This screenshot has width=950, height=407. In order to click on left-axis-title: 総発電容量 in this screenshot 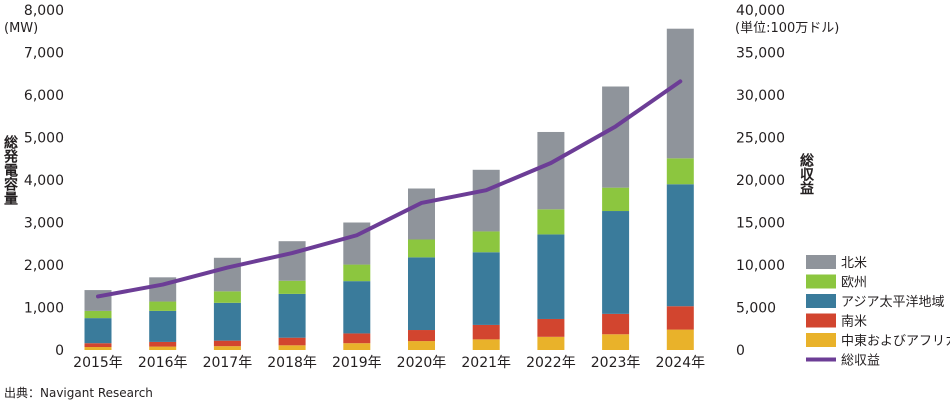, I will do `click(10, 170)`.